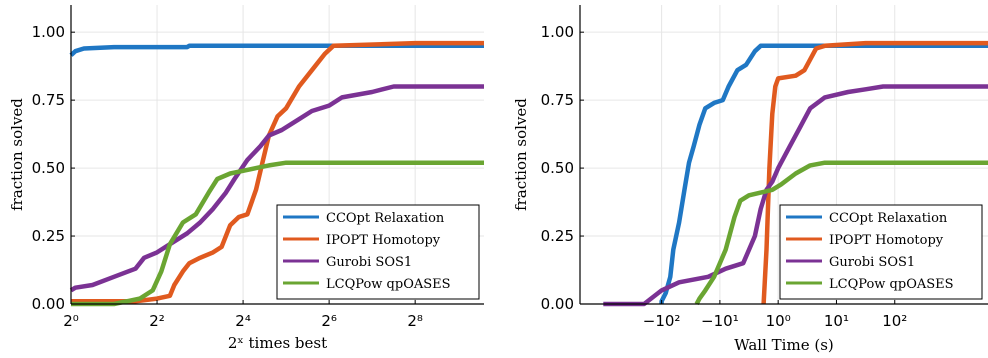  I want to click on x-tick-label: 2⁸, so click(415, 321).